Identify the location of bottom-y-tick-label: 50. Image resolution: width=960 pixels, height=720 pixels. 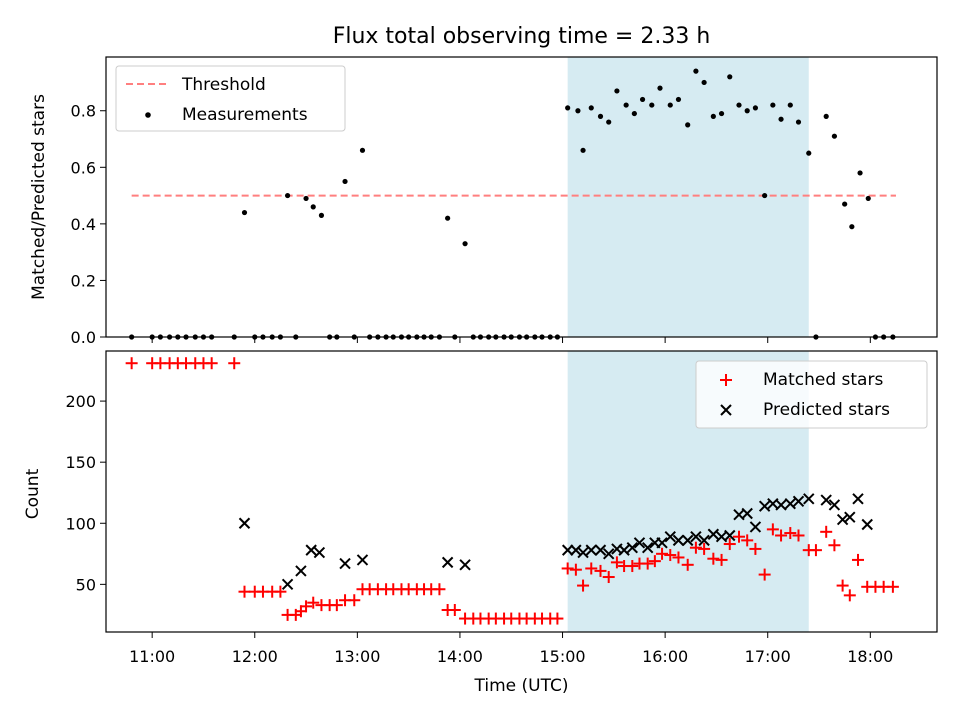
(86, 584).